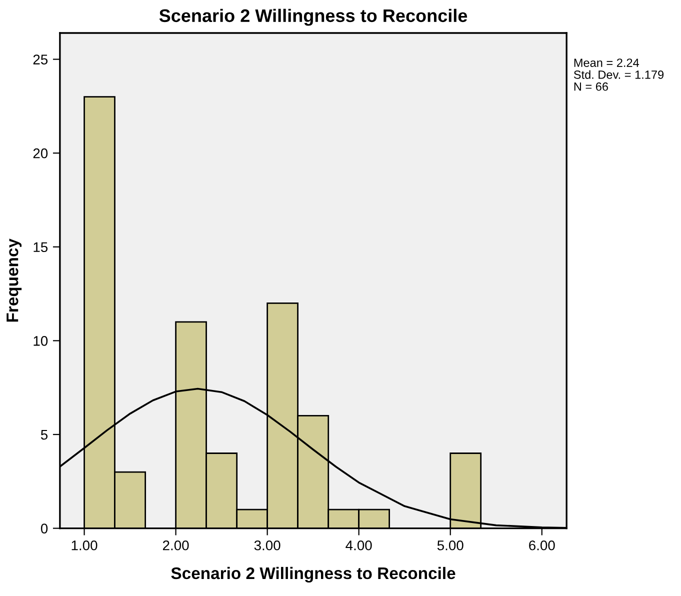  I want to click on y-tick-label: 0, so click(44, 529).